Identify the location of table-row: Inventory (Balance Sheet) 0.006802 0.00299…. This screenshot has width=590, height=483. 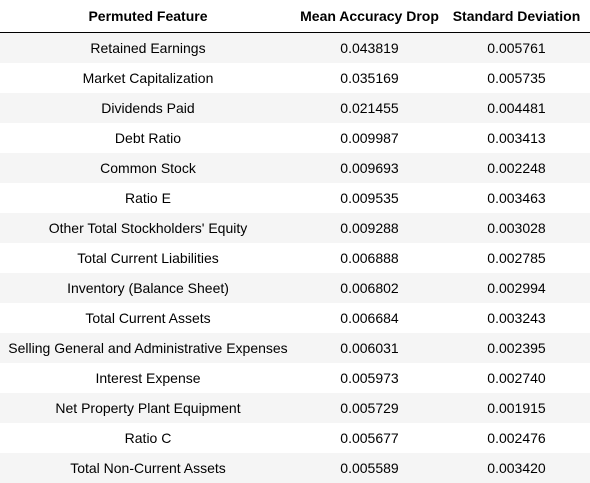
(295, 288).